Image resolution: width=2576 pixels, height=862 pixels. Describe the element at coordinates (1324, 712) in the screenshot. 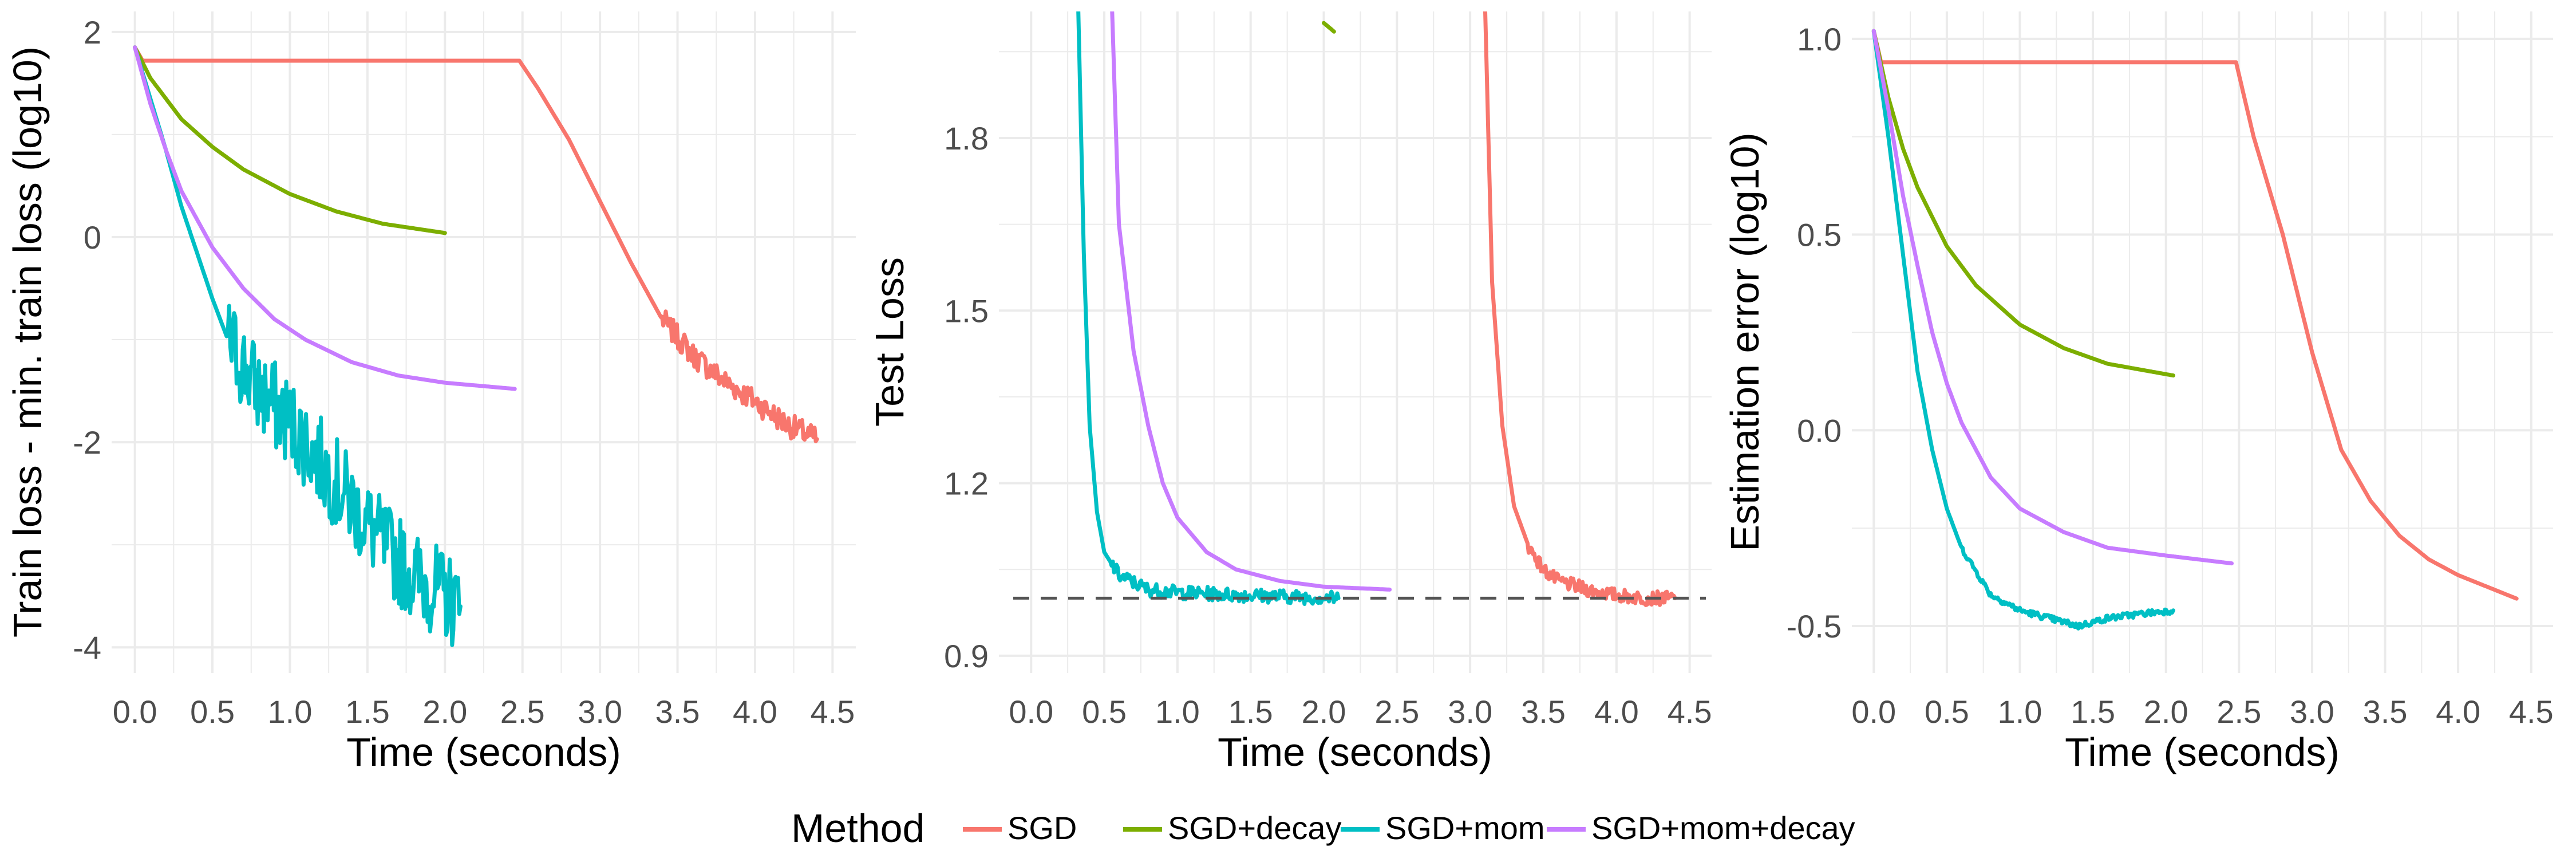

I see `panel-test-loss-x-tick-label: 2.0` at that location.